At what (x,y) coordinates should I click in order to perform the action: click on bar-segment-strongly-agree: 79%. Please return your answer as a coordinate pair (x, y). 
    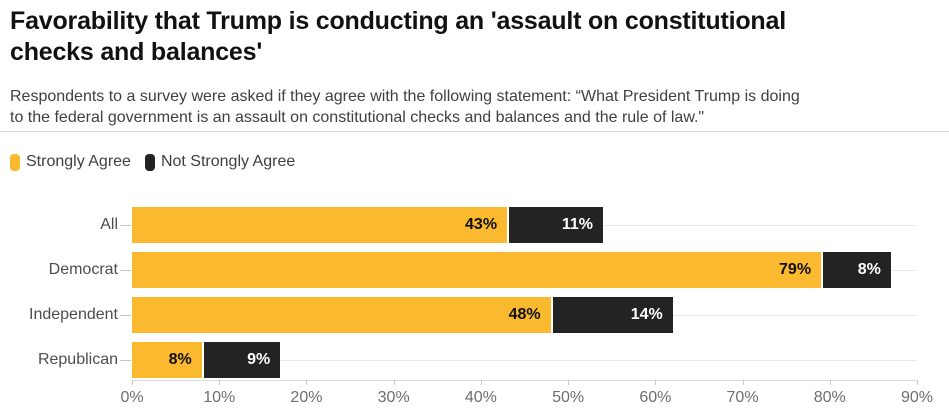
    Looking at the image, I should click on (477, 270).